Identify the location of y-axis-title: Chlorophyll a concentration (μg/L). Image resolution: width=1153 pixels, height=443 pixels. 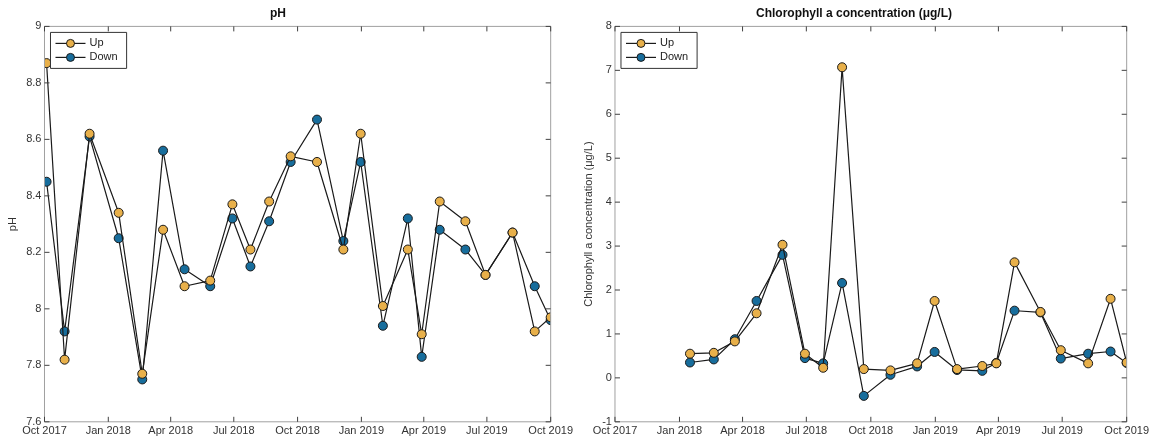
(587, 224).